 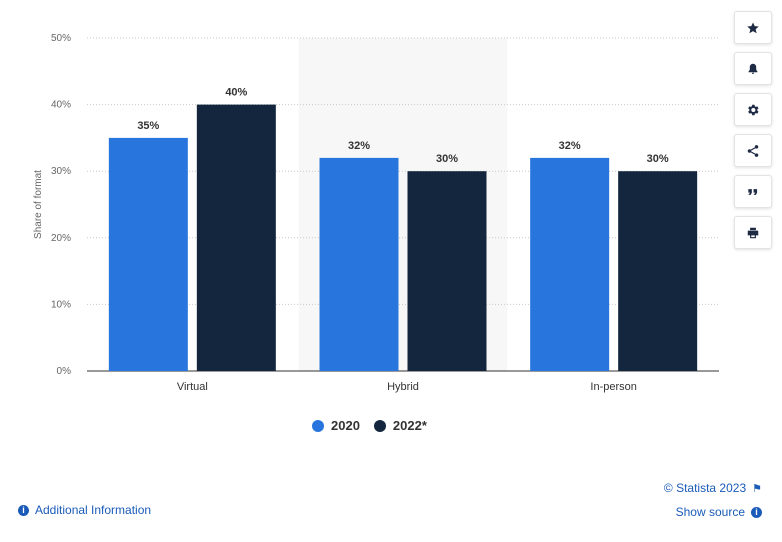 I want to click on x-tick-label: In-person, so click(x=613, y=387).